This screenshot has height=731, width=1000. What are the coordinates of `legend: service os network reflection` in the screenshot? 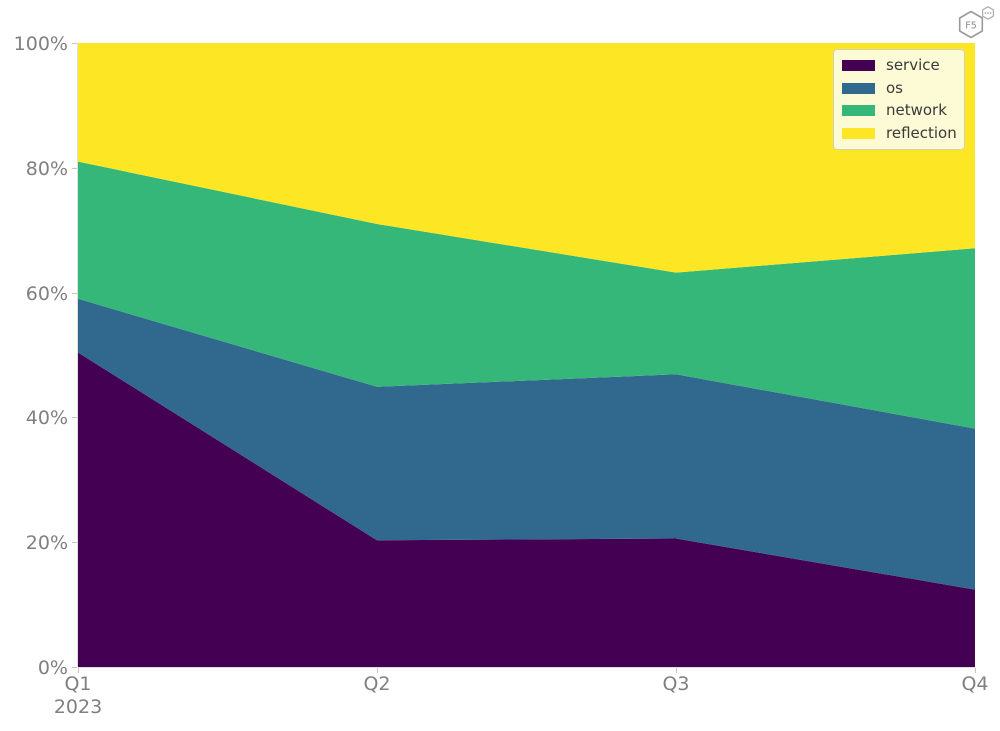 It's located at (899, 99).